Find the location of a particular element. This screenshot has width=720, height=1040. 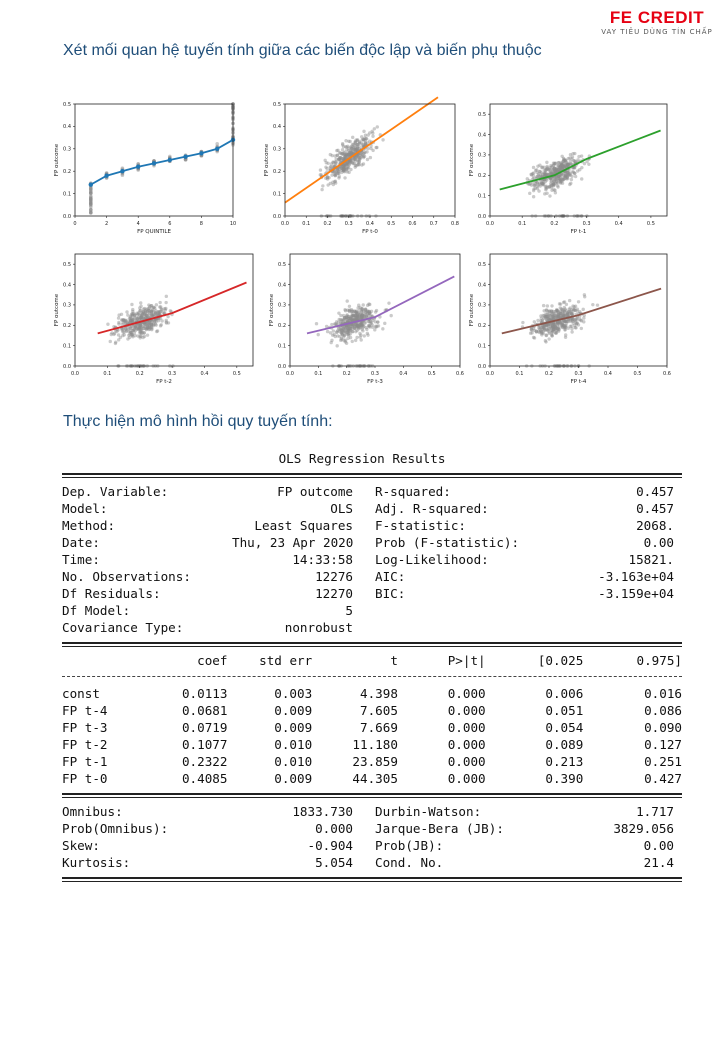

summary-row: Time: 14:33:58 Log-Likelihood: 15821. is located at coordinates (372, 559).